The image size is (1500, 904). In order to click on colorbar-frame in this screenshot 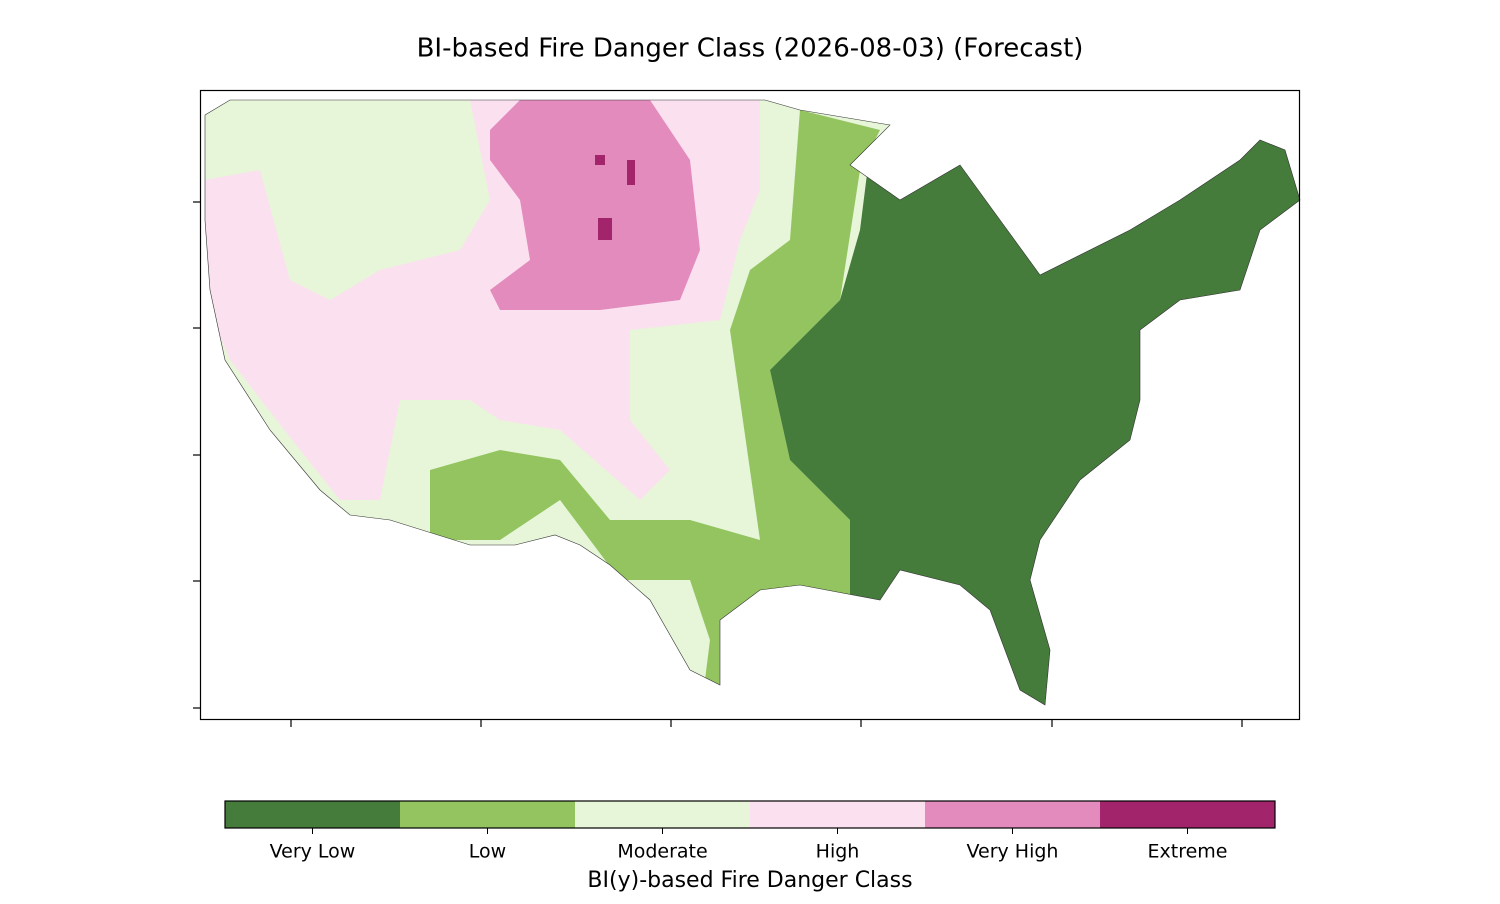, I will do `click(750, 814)`.